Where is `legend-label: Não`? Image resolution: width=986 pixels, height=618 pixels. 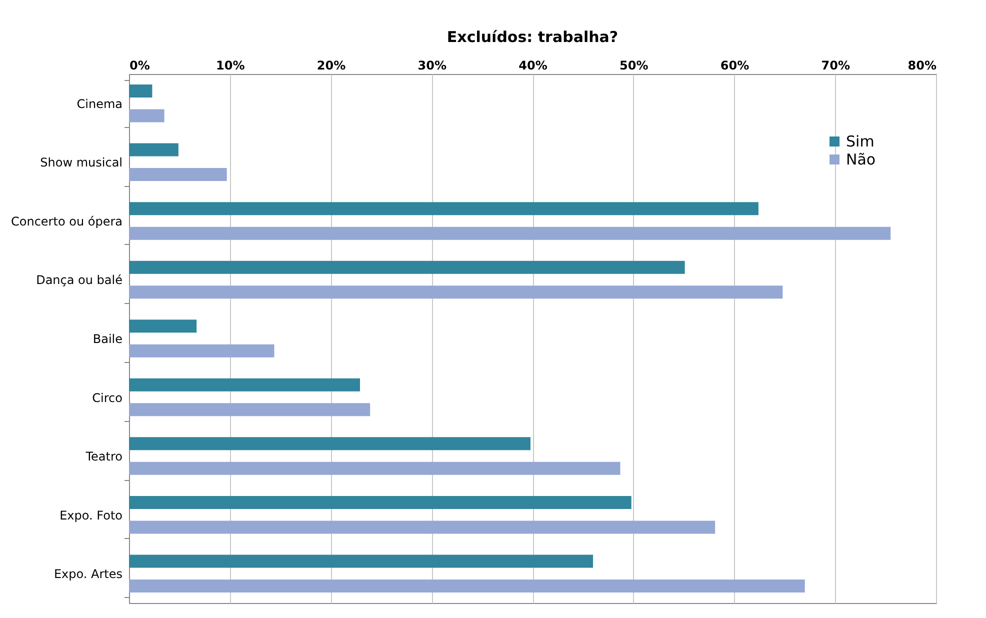
legend-label: Não is located at coordinates (861, 159).